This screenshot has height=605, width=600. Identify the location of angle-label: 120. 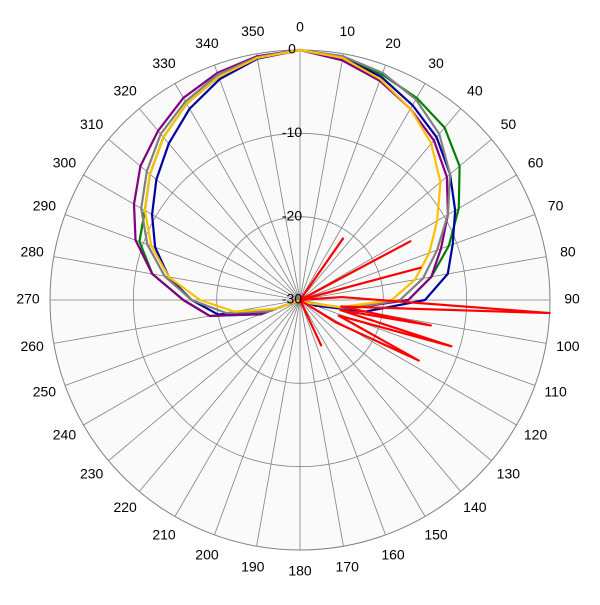
(536, 435).